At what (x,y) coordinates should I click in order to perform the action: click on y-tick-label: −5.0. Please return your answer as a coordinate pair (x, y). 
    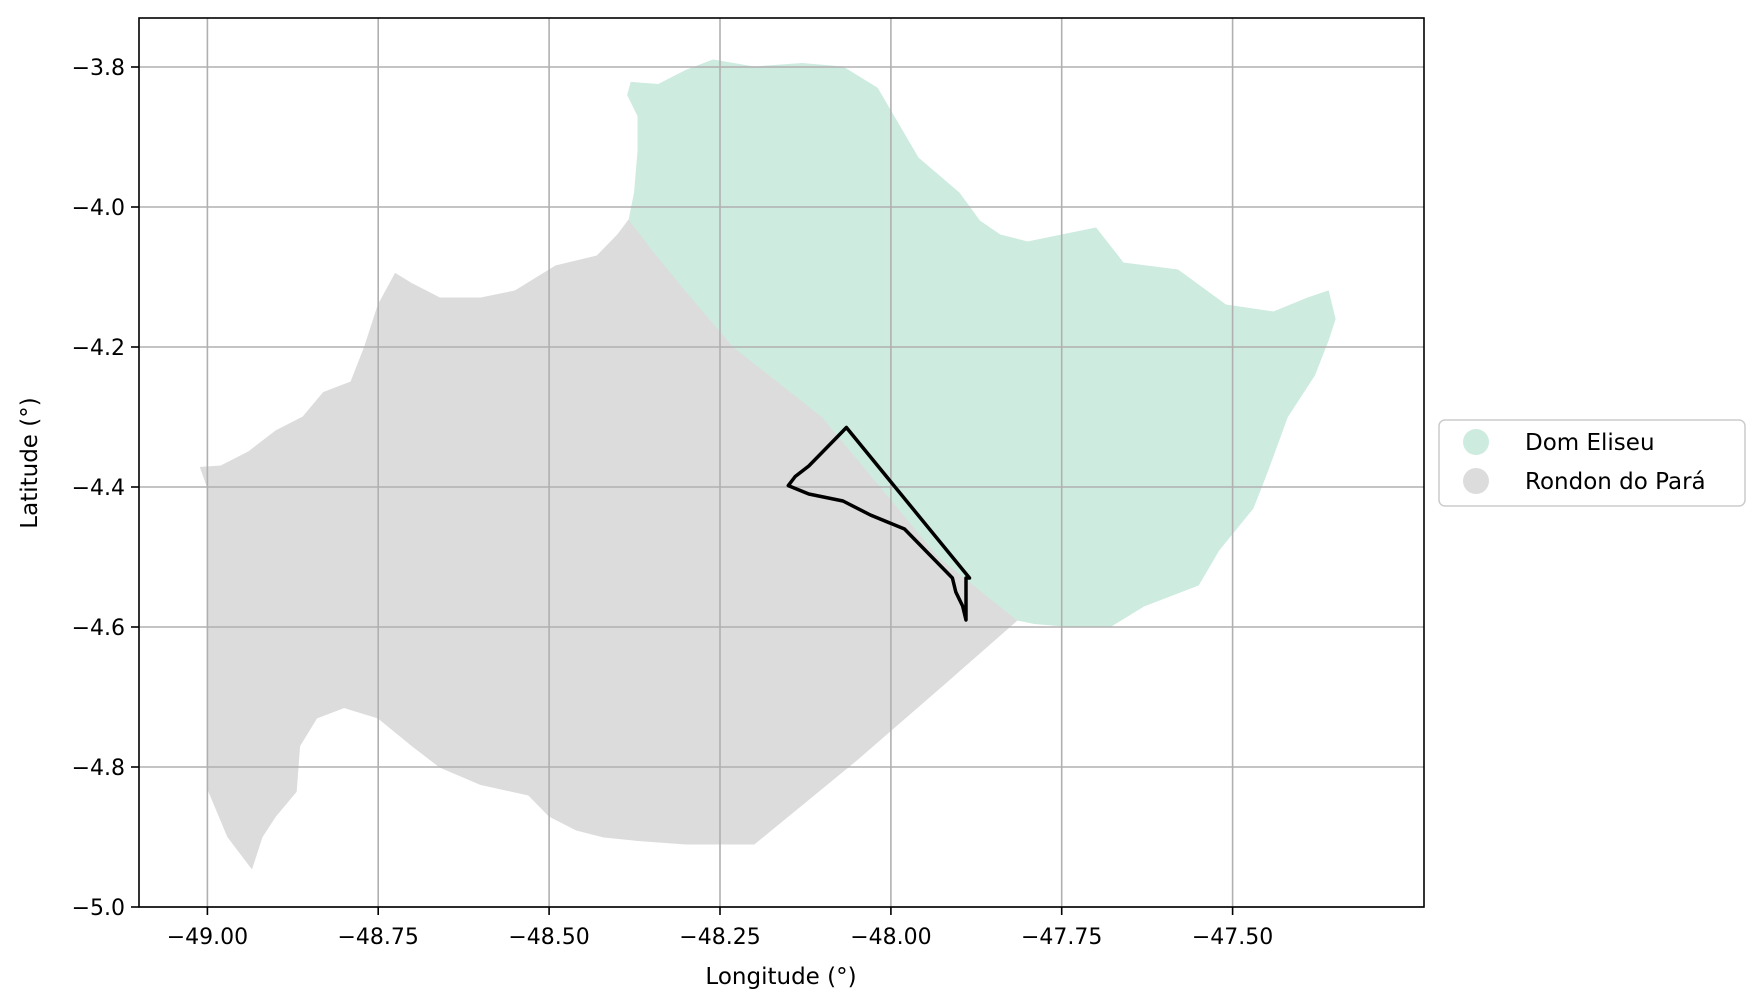
    Looking at the image, I should click on (98, 908).